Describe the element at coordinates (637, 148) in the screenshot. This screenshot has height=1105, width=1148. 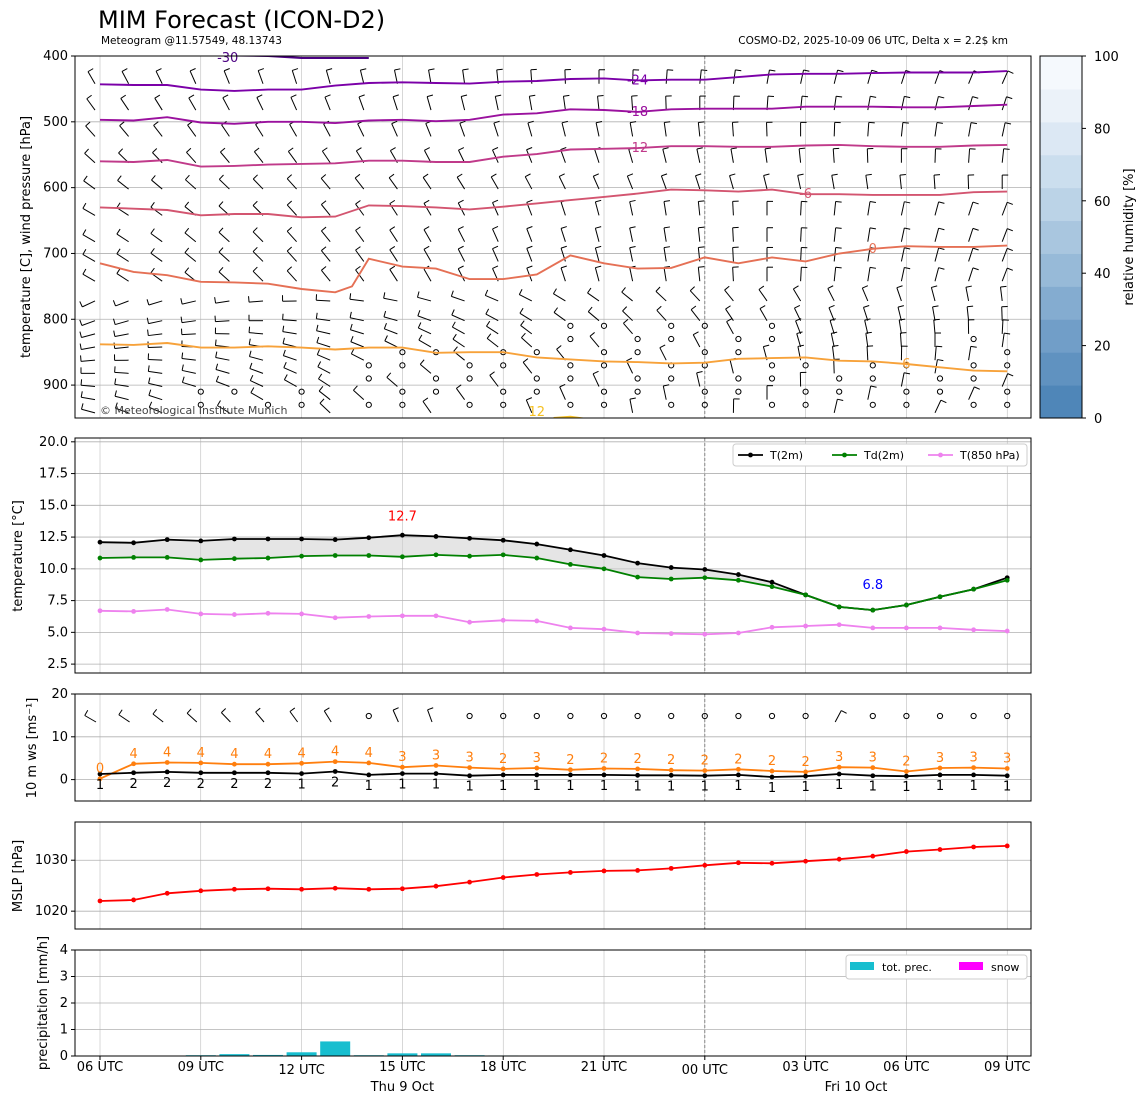
I see `isotherm-label: -12` at that location.